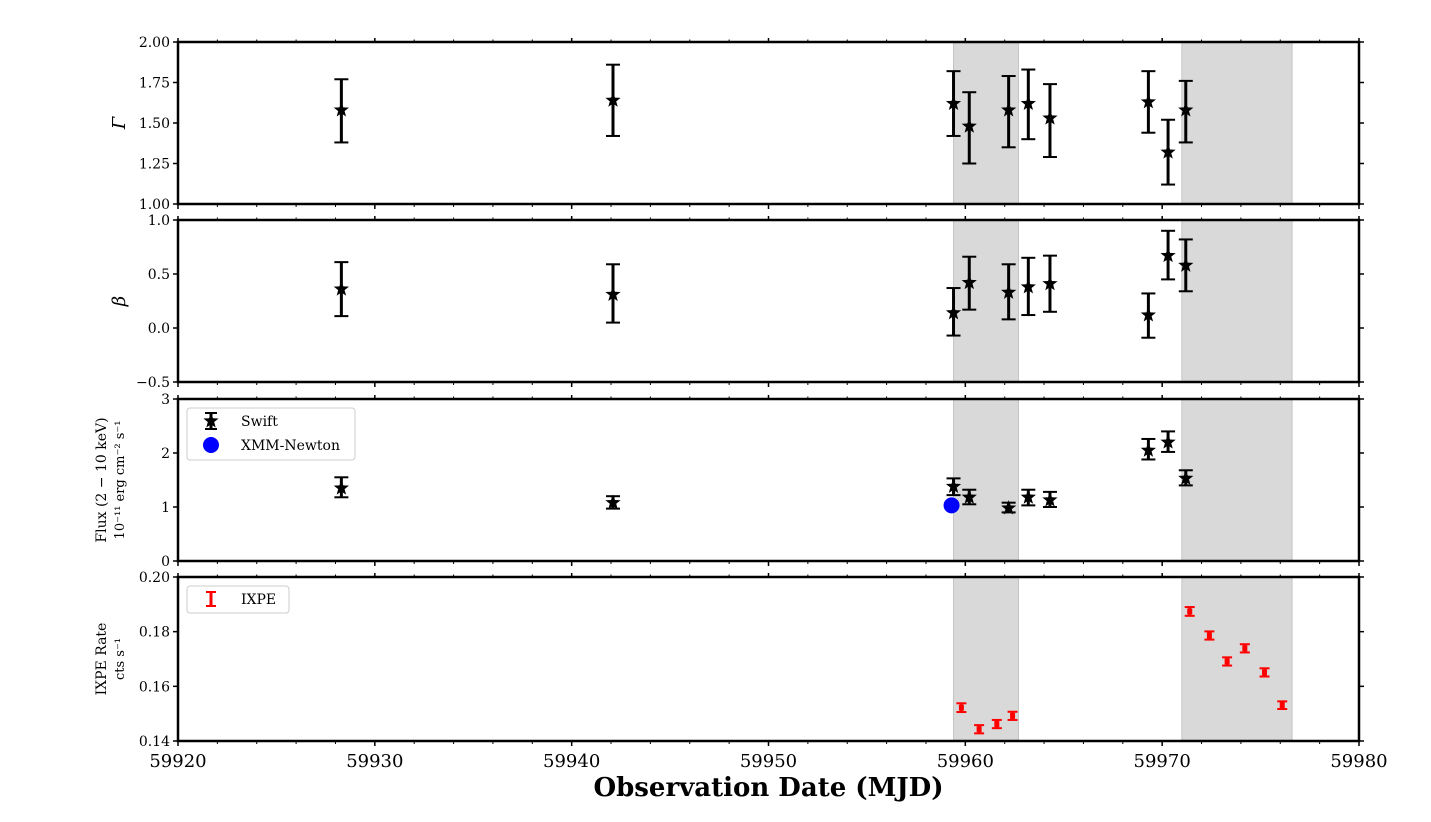 Image resolution: width=1431 pixels, height=822 pixels. Describe the element at coordinates (154, 43) in the screenshot. I see `y-tick-label: 2.00` at that location.